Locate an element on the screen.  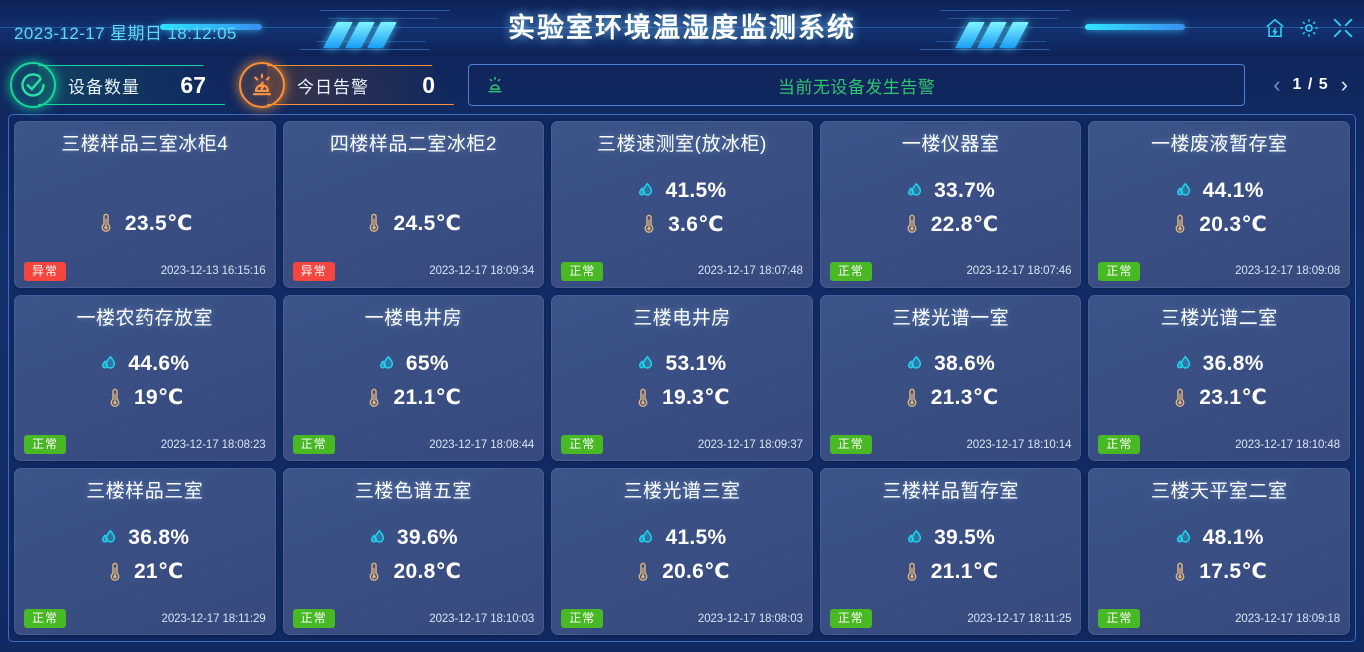
device-card: 三楼样品三室冰柜4 23.5℃ 异常 2023-12-13 16:15:16 is located at coordinates (145, 204).